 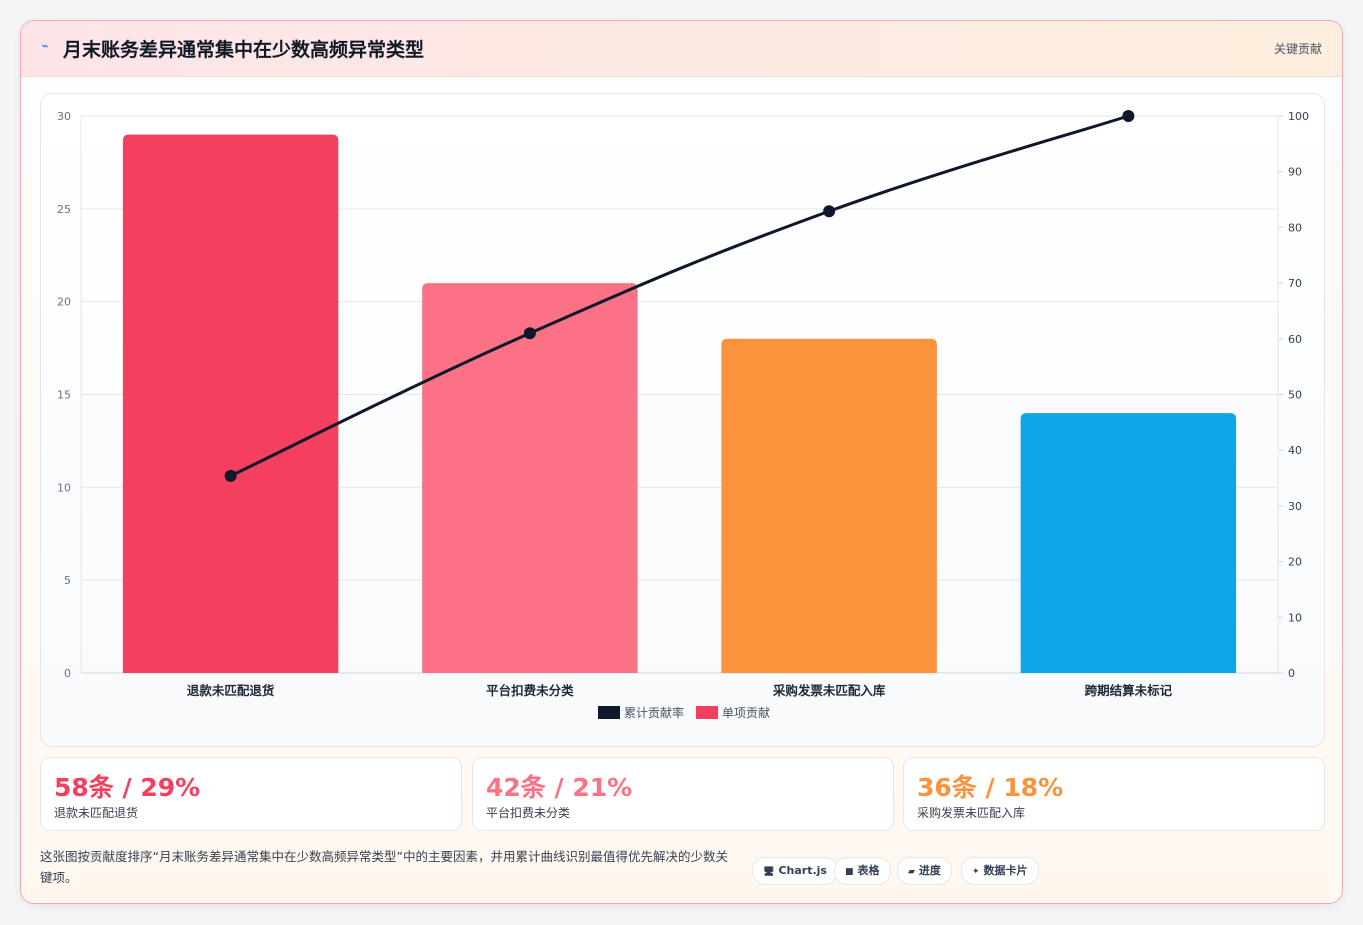 What do you see at coordinates (1297, 49) in the screenshot?
I see `header-tag: 关键贡献` at bounding box center [1297, 49].